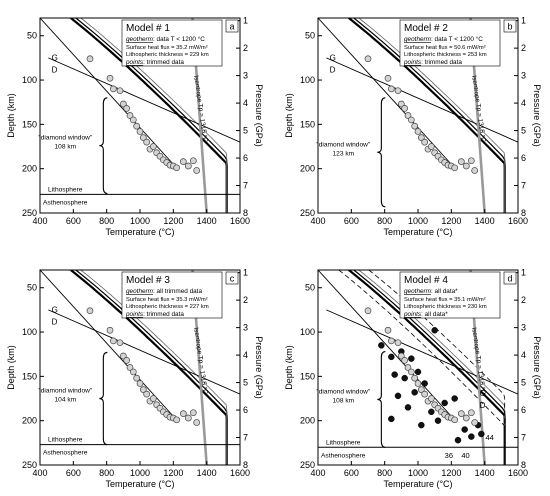 The image size is (550, 496). Describe the element at coordinates (449, 455) in the screenshot. I see `geotherm-number: 36` at that location.